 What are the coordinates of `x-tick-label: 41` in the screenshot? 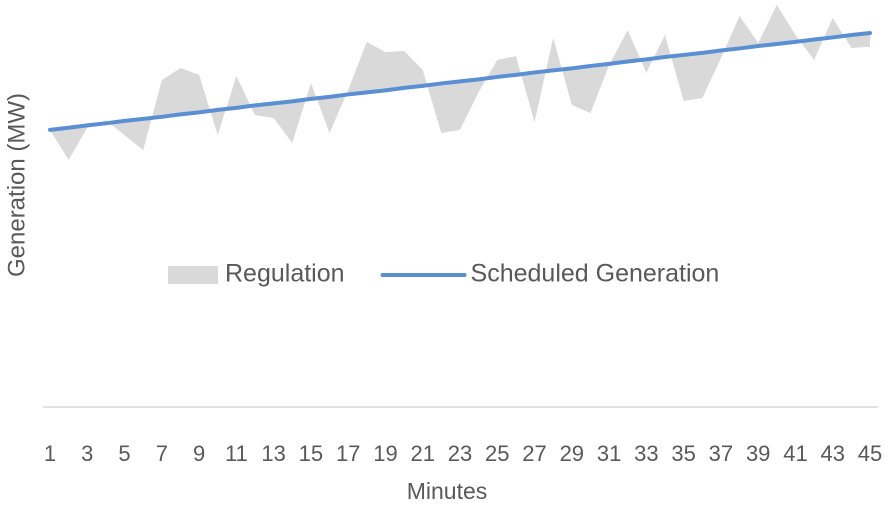 It's located at (795, 453).